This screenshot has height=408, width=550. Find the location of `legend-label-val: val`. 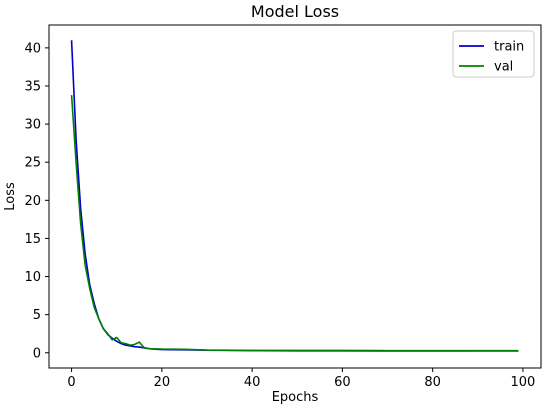

legend-label-val: val is located at coordinates (503, 67).